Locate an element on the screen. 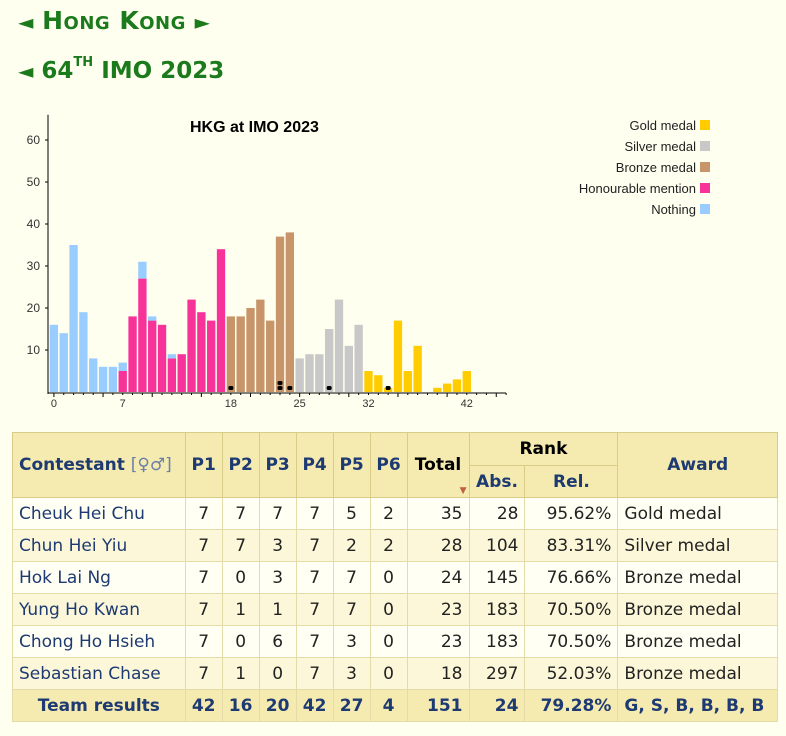 The width and height of the screenshot is (786, 736). header-contestant: Contestant [♀♂] is located at coordinates (99, 465).